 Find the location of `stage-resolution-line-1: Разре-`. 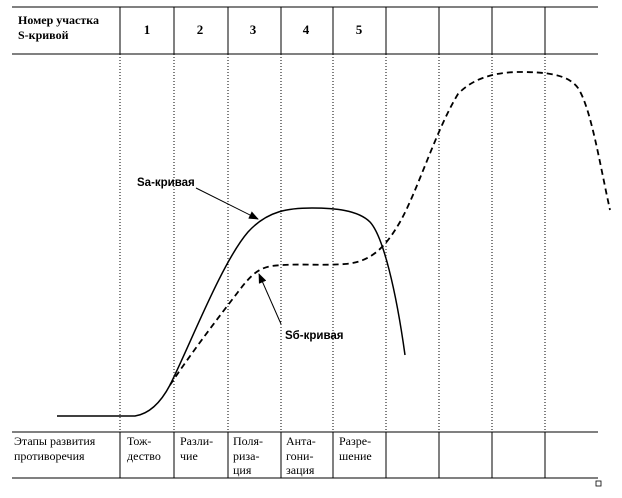

stage-resolution-line-1: Разре- is located at coordinates (355, 441).